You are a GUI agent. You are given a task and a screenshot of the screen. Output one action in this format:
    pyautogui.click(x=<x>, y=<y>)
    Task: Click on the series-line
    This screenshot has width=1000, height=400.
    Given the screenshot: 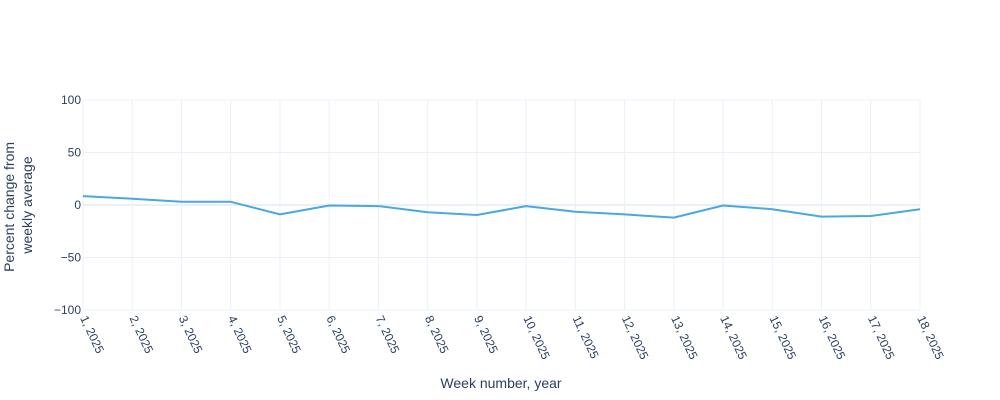 What is the action you would take?
    pyautogui.click(x=501, y=207)
    